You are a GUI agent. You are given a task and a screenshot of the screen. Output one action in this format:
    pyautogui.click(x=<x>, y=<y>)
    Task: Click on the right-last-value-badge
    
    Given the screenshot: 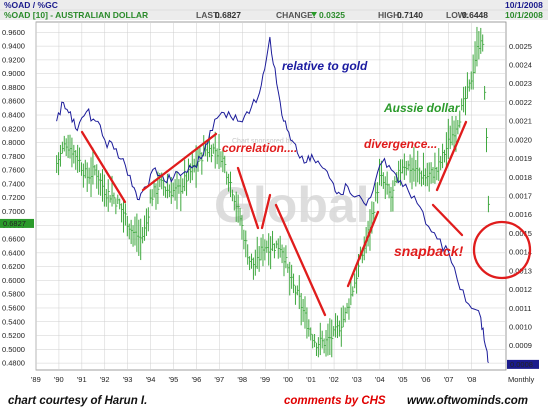 What is the action you would take?
    pyautogui.click(x=523, y=364)
    